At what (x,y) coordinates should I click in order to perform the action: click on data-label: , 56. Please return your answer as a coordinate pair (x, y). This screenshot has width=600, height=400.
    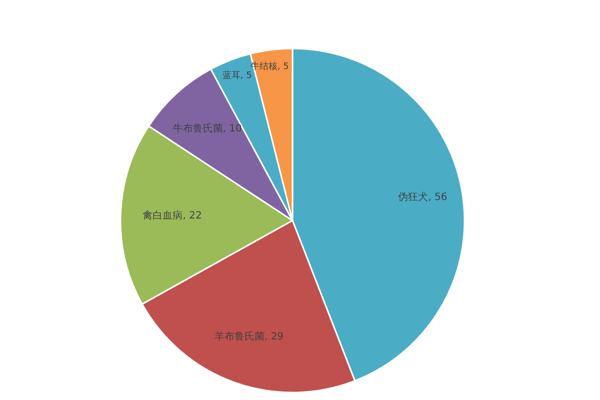
    Looking at the image, I should click on (438, 198).